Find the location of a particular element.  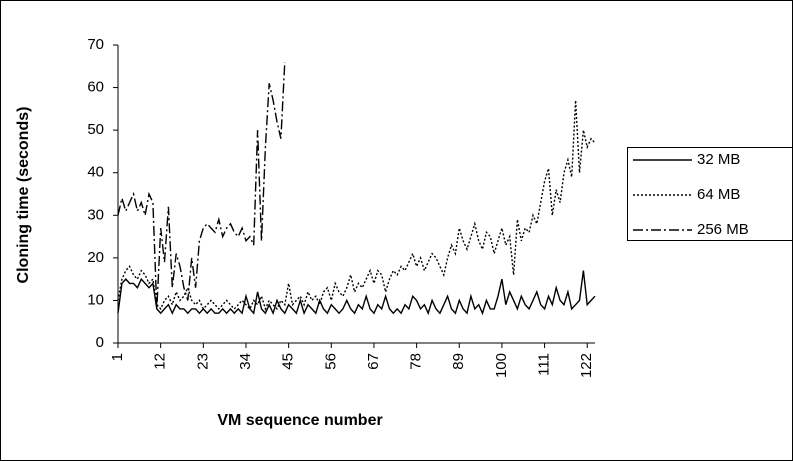

x-tick-label: 34 is located at coordinates (245, 361).